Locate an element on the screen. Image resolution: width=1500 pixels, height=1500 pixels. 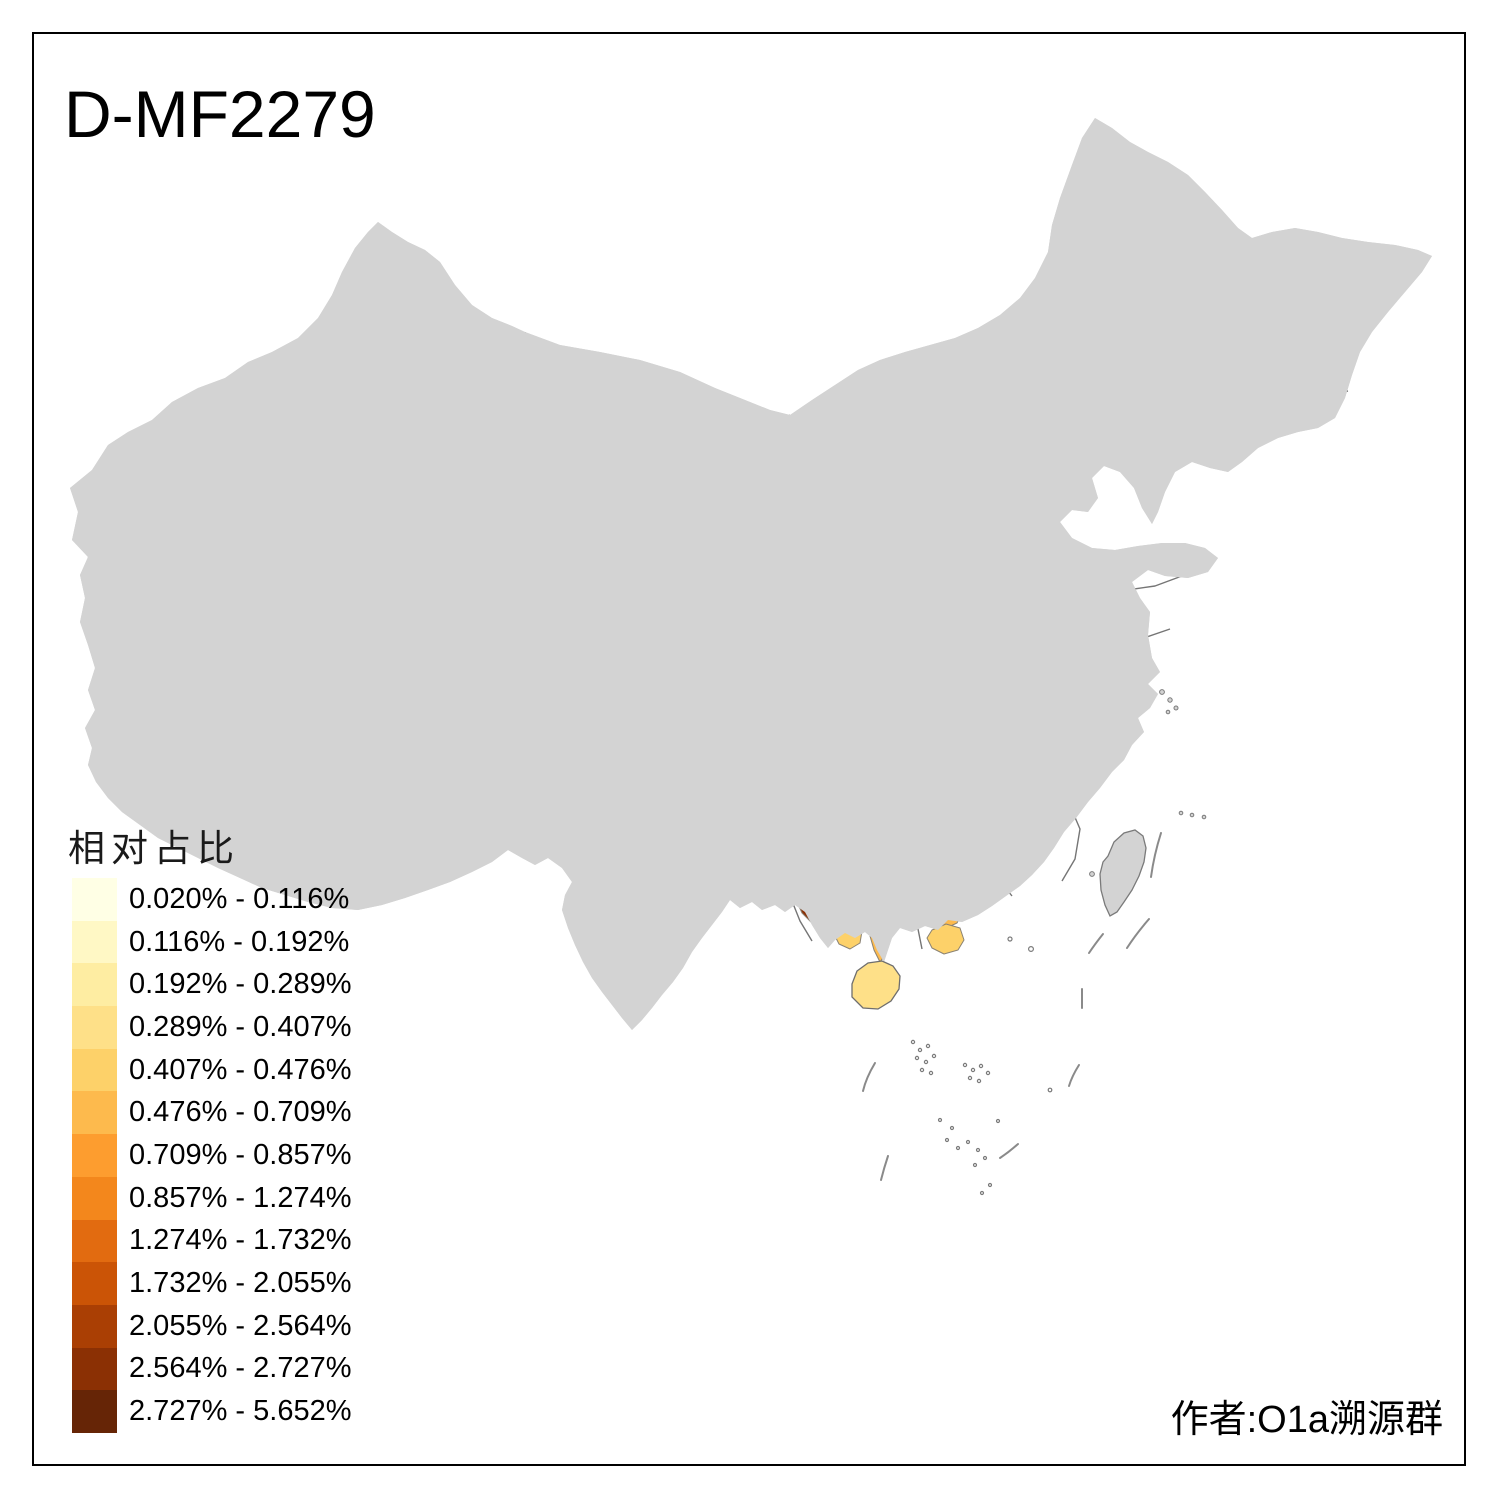
legend-label: 2.055% - 2.564% is located at coordinates (240, 1325).